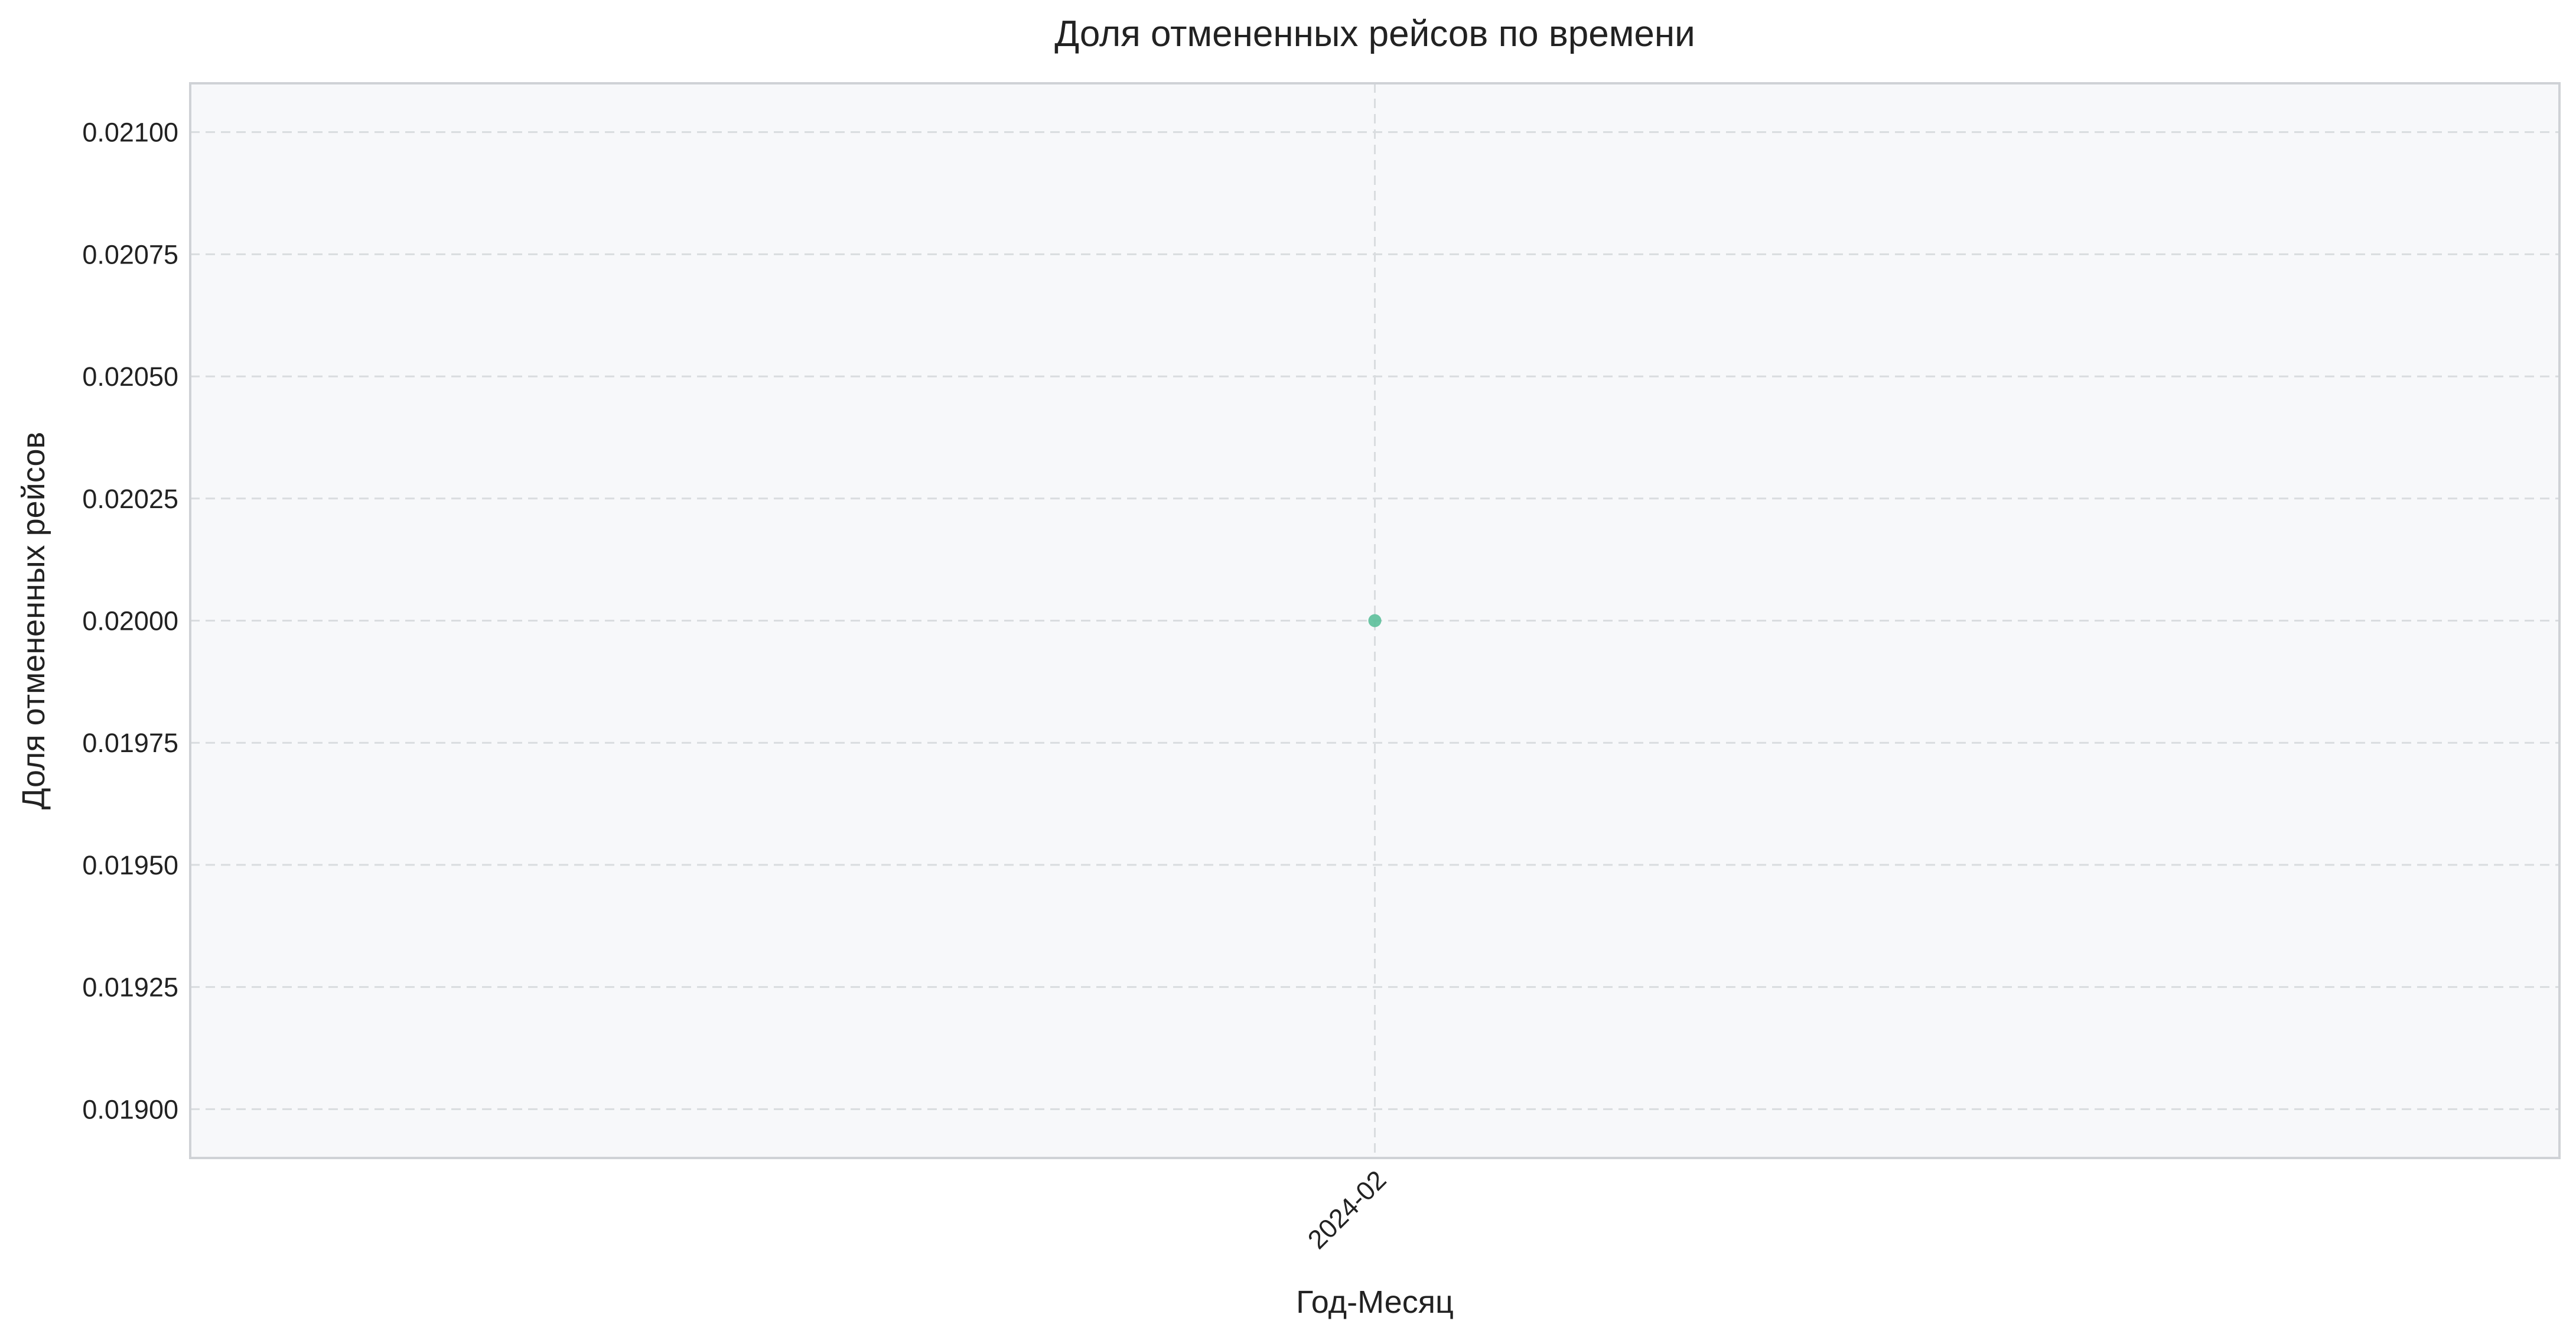  Describe the element at coordinates (130, 133) in the screenshot. I see `y-tick-label: 0.02100` at that location.